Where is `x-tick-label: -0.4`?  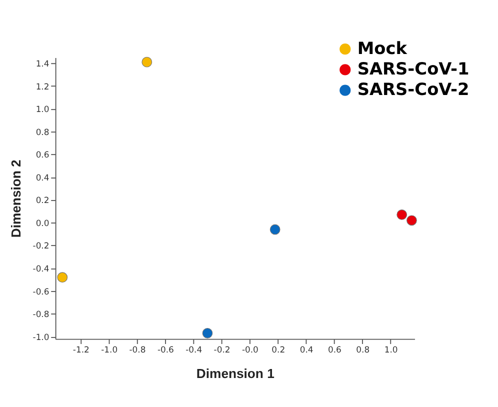
x-tick-label: -0.4 is located at coordinates (194, 349).